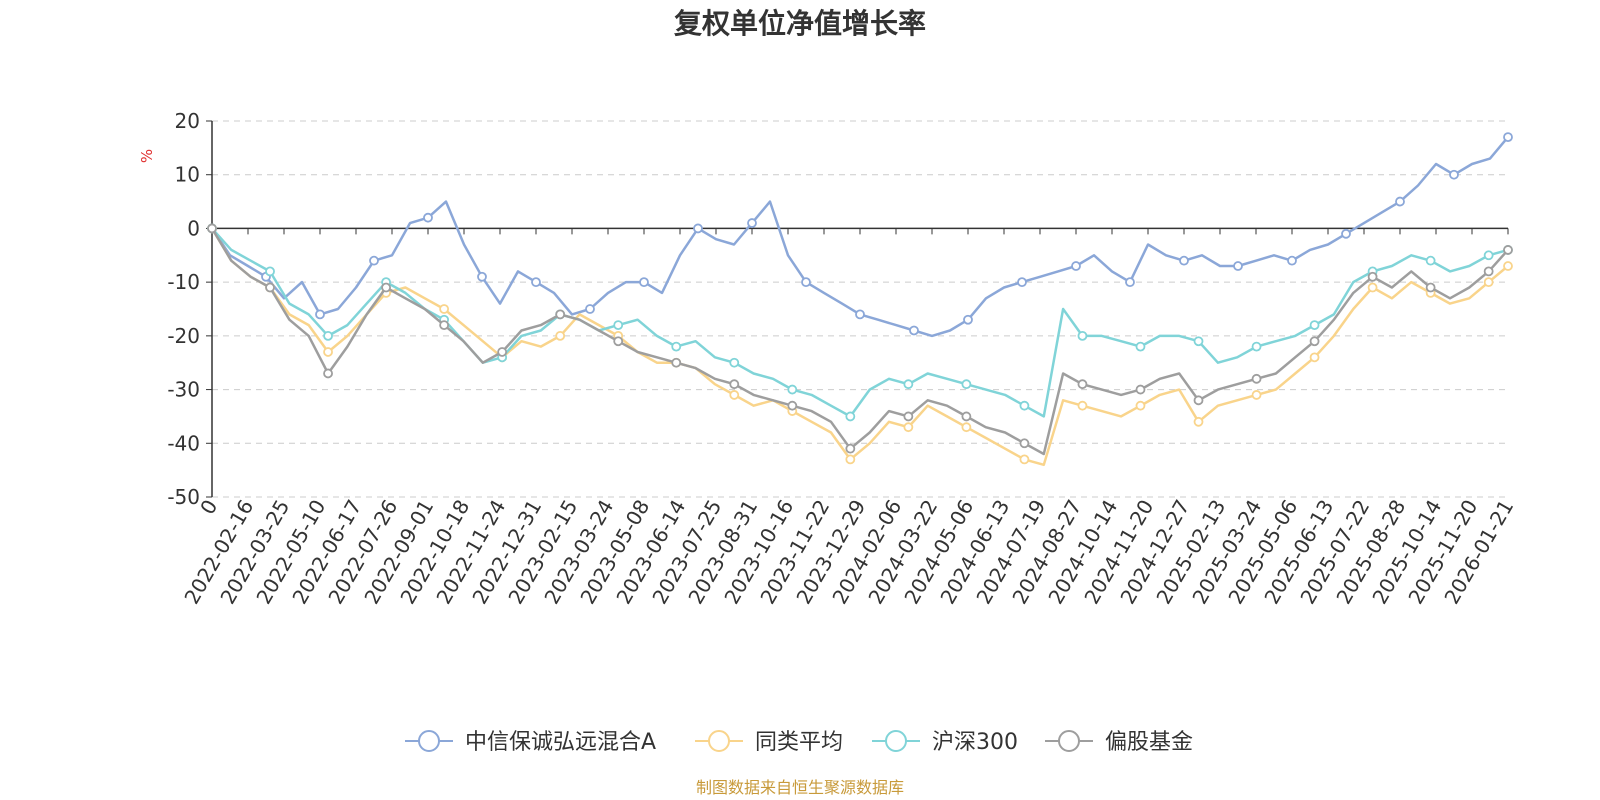 The image size is (1600, 800). I want to click on y-tick-label: 0, so click(193, 228).